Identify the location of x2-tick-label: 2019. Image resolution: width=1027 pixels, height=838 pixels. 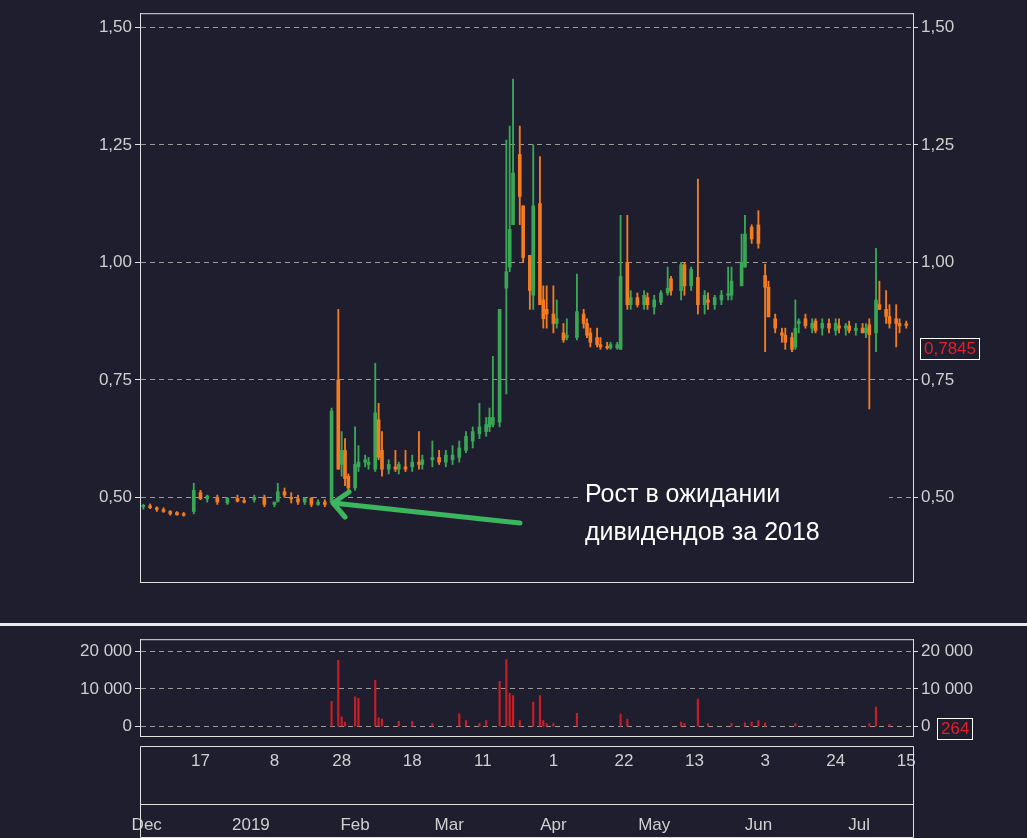
(250, 824).